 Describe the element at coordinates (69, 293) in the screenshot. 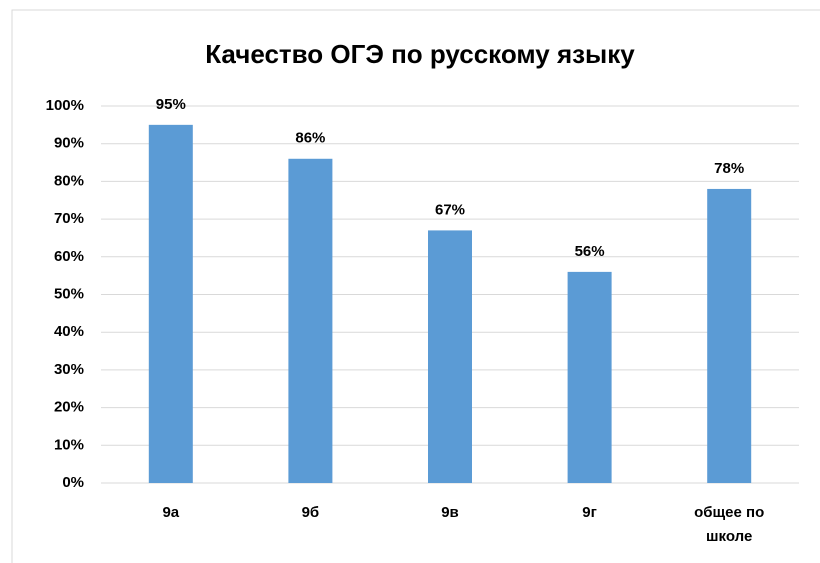

I see `y-tick-label: 50%` at that location.